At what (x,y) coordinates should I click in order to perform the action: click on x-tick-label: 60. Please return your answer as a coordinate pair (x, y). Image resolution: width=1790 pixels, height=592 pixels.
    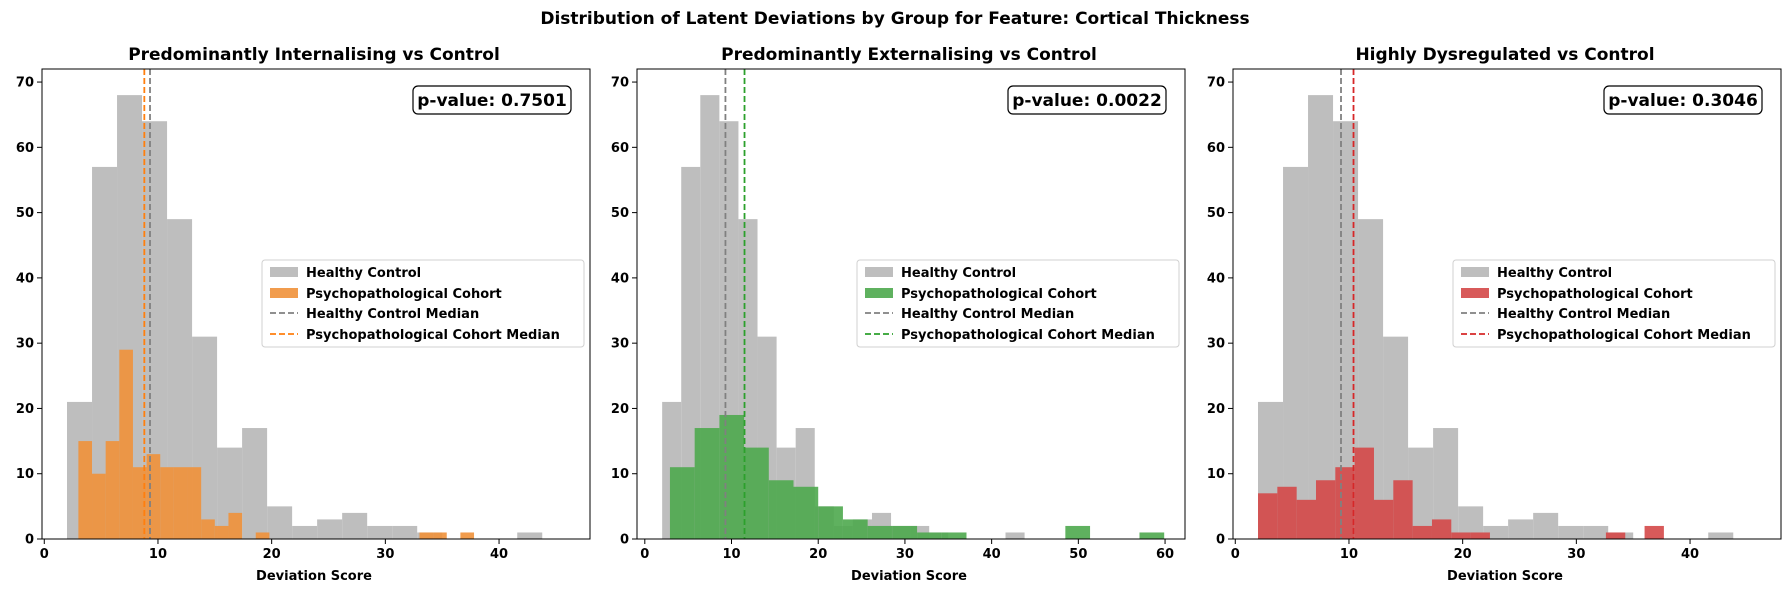
    Looking at the image, I should click on (1165, 554).